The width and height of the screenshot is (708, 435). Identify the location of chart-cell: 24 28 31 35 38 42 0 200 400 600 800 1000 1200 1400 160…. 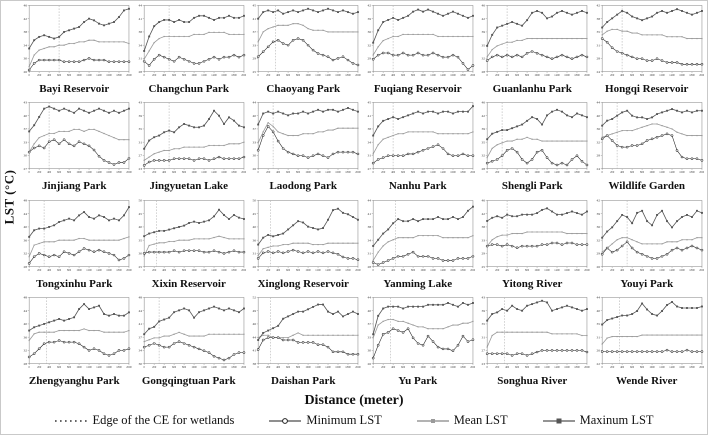
(647, 51).